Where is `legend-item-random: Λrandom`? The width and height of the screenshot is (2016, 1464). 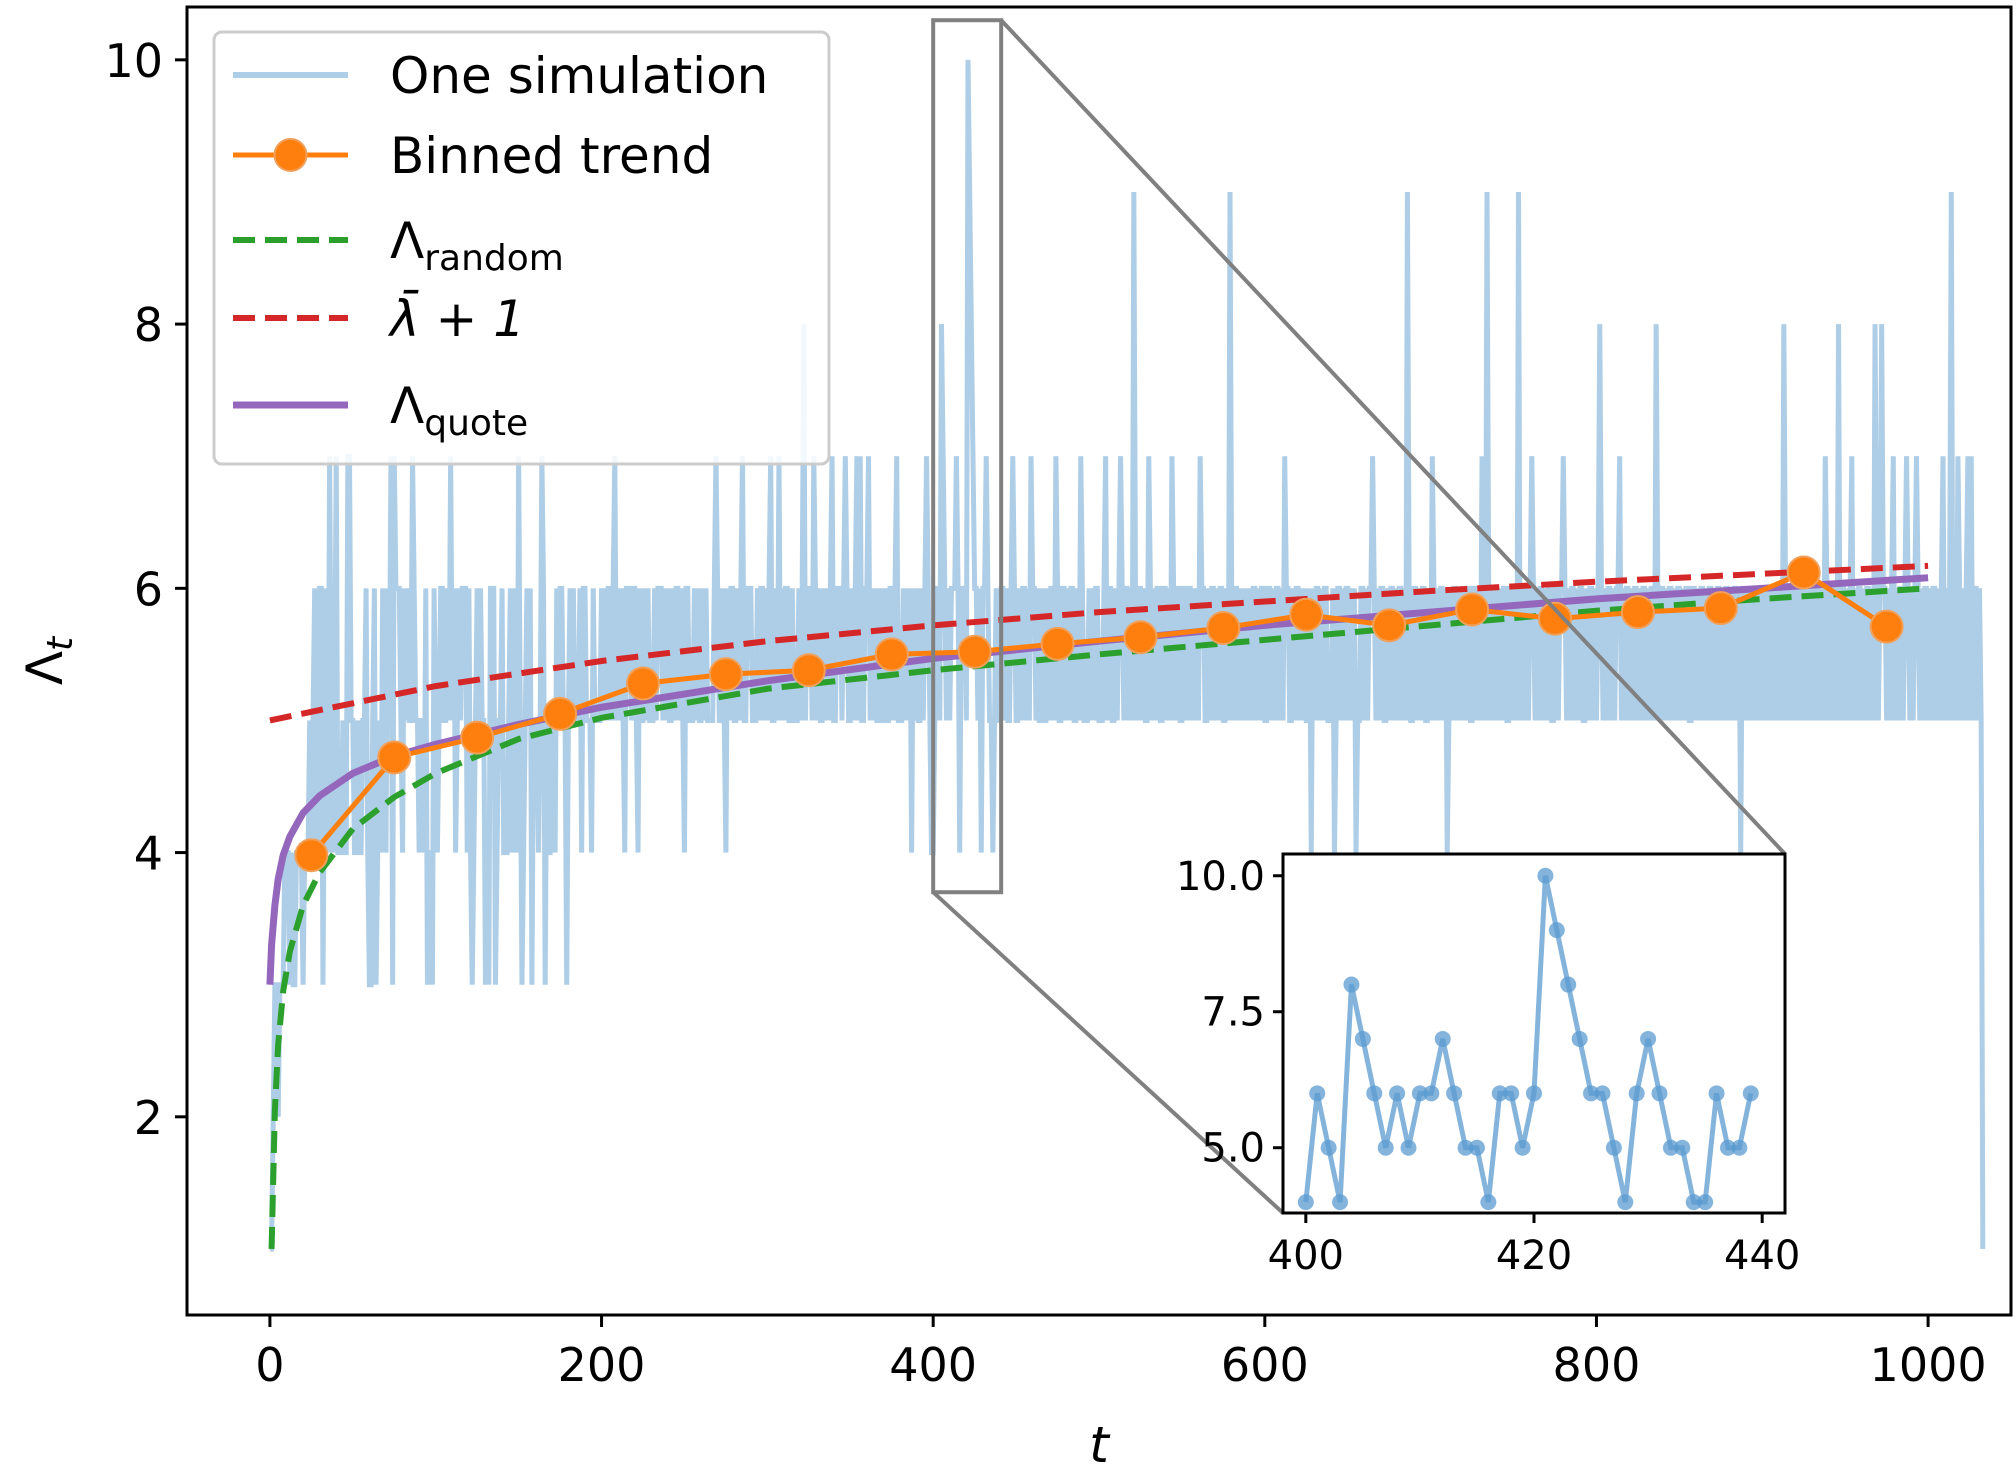 legend-item-random: Λrandom is located at coordinates (398, 245).